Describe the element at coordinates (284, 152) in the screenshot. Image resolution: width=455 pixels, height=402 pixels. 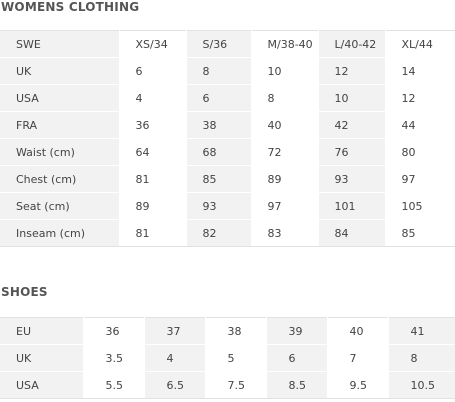
I see `womens-size-cell: 72` at that location.